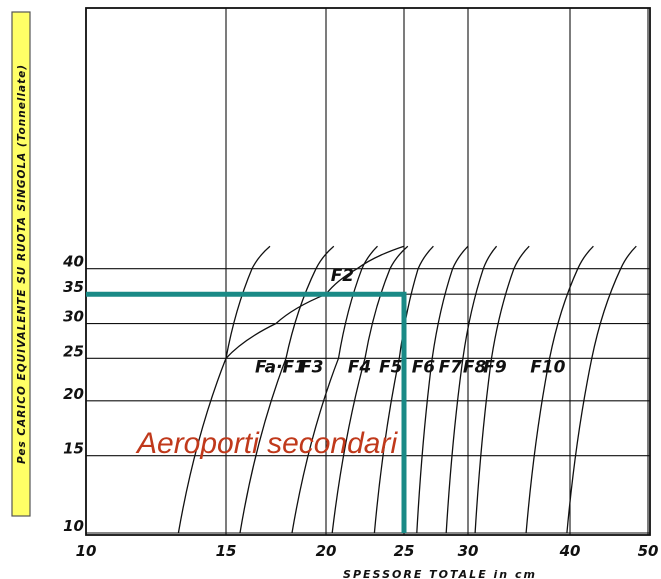  What do you see at coordinates (390, 368) in the screenshot?
I see `curve-label-f5: F5` at bounding box center [390, 368].